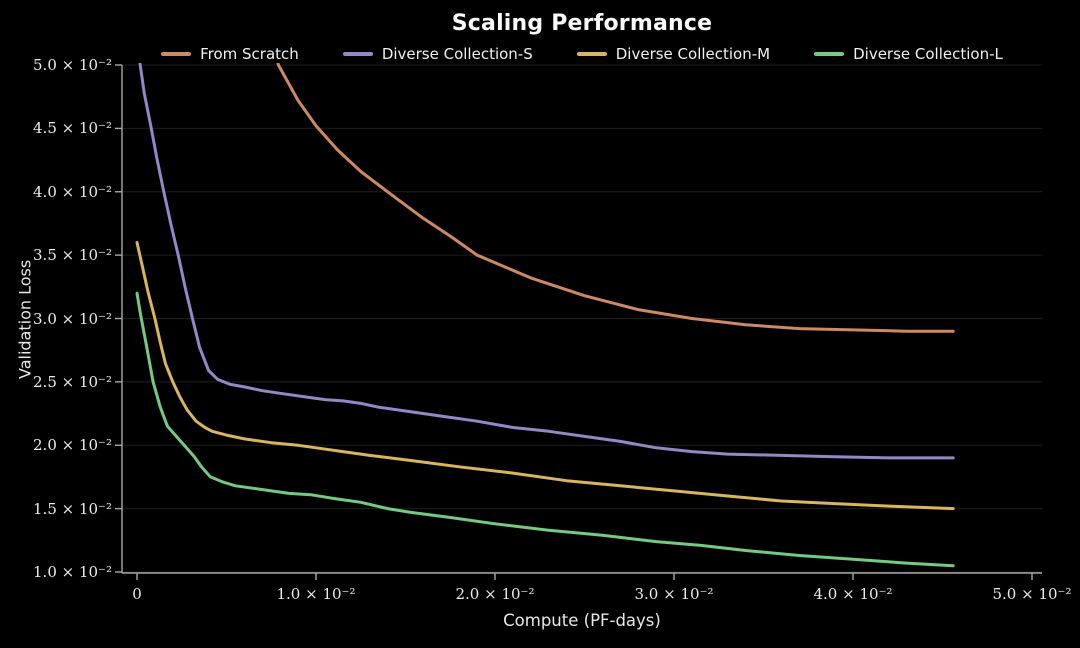 The width and height of the screenshot is (1080, 648). I want to click on x-tick-label: 4.0 × 10⁻², so click(853, 594).